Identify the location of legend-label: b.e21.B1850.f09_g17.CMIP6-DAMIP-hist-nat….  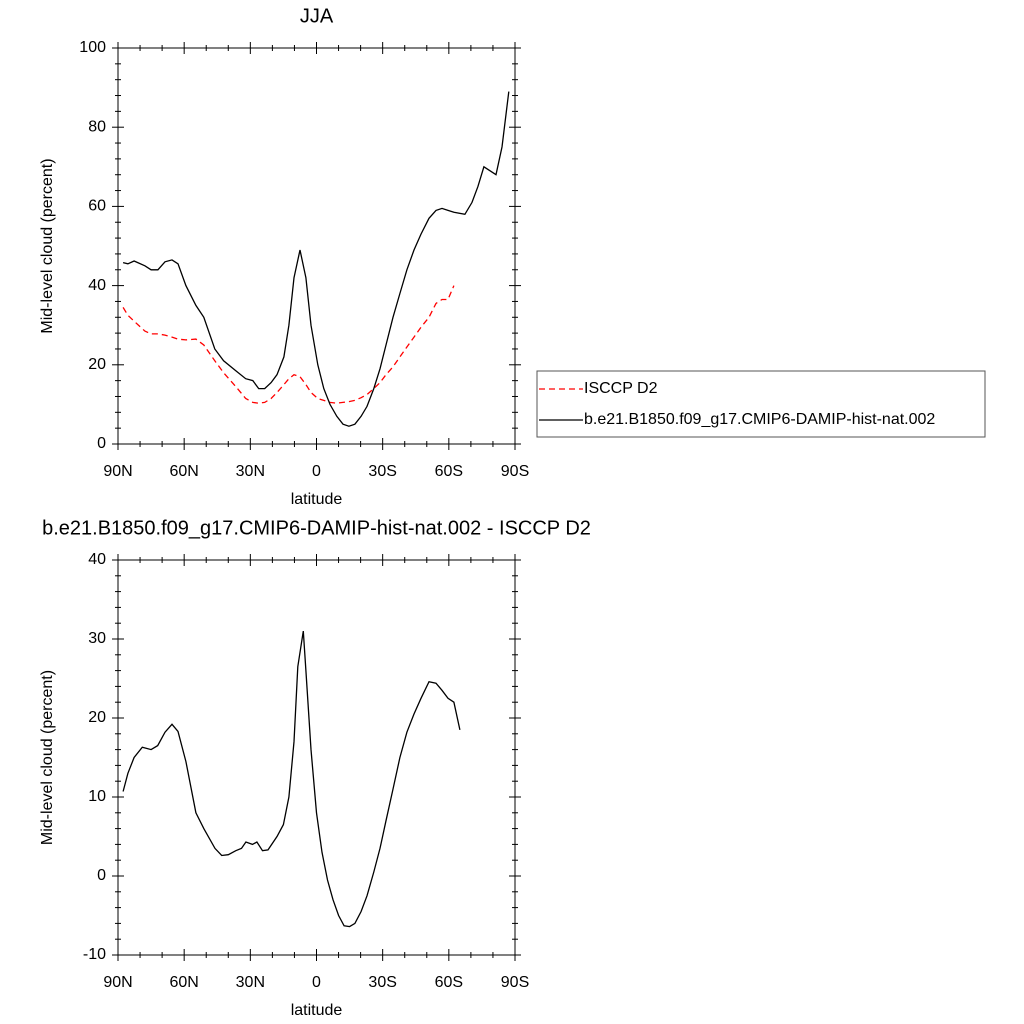
(759, 419).